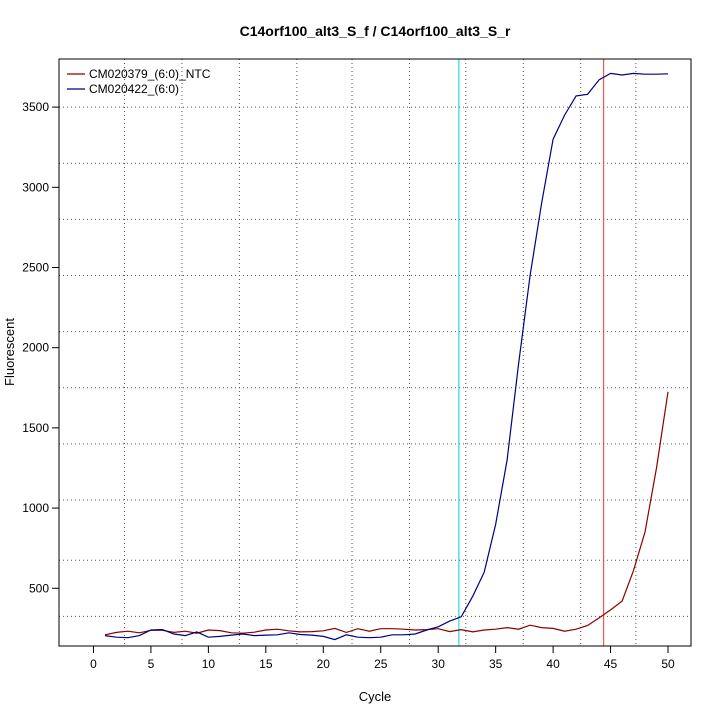 This screenshot has width=720, height=720. What do you see at coordinates (9, 352) in the screenshot?
I see `y-axis-label: Fluorescent` at bounding box center [9, 352].